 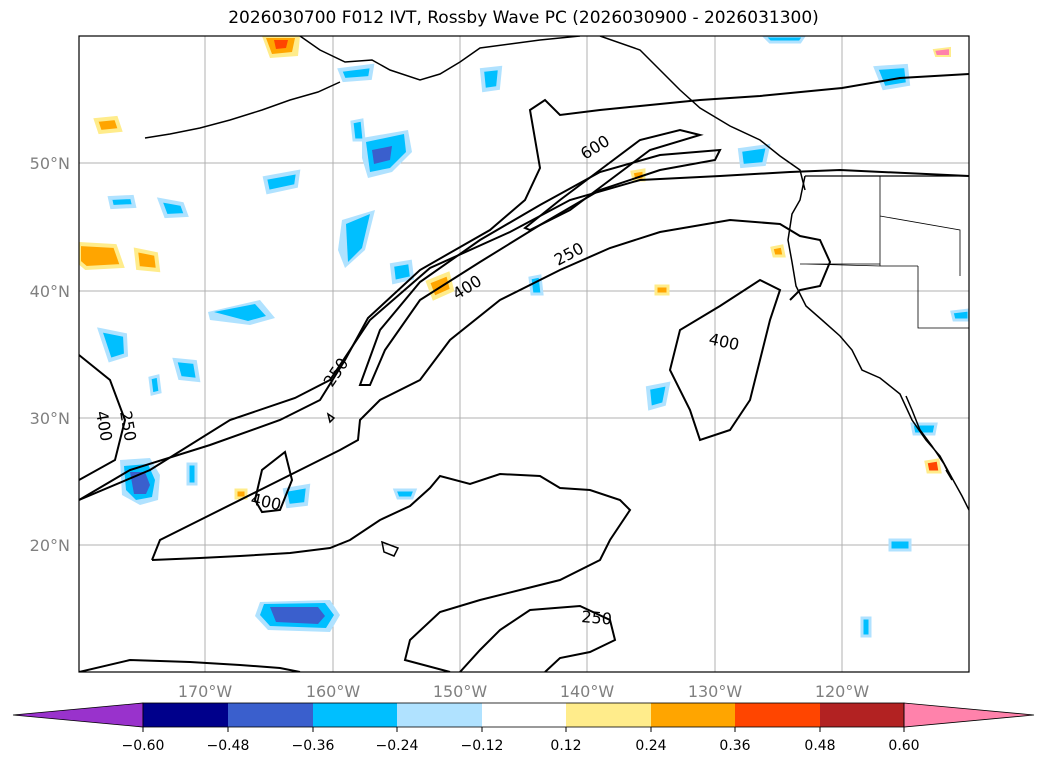 I want to click on colorbar-tick-label: −0.48, so click(x=228, y=746).